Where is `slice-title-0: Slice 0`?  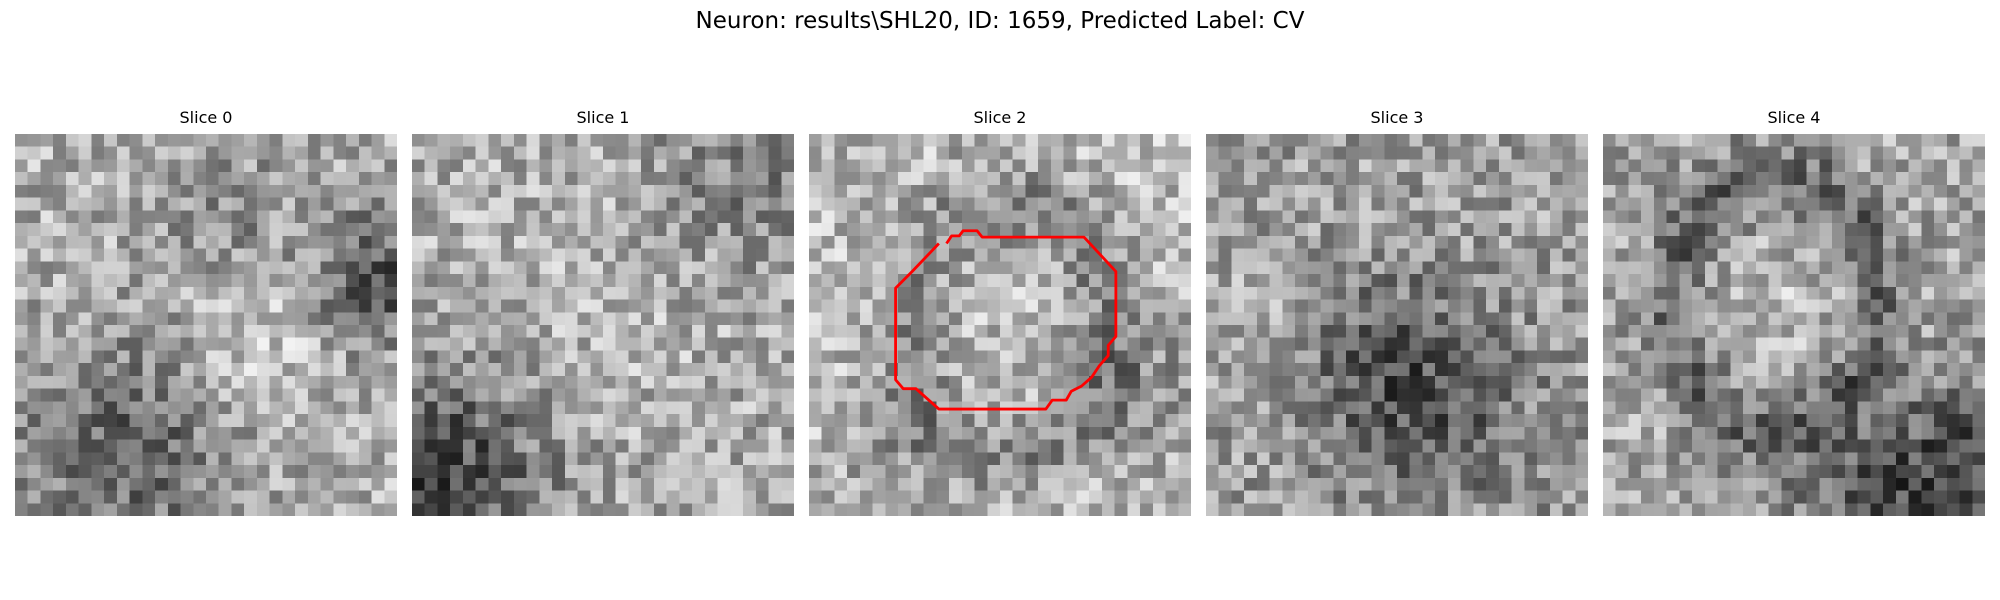 slice-title-0: Slice 0 is located at coordinates (206, 117).